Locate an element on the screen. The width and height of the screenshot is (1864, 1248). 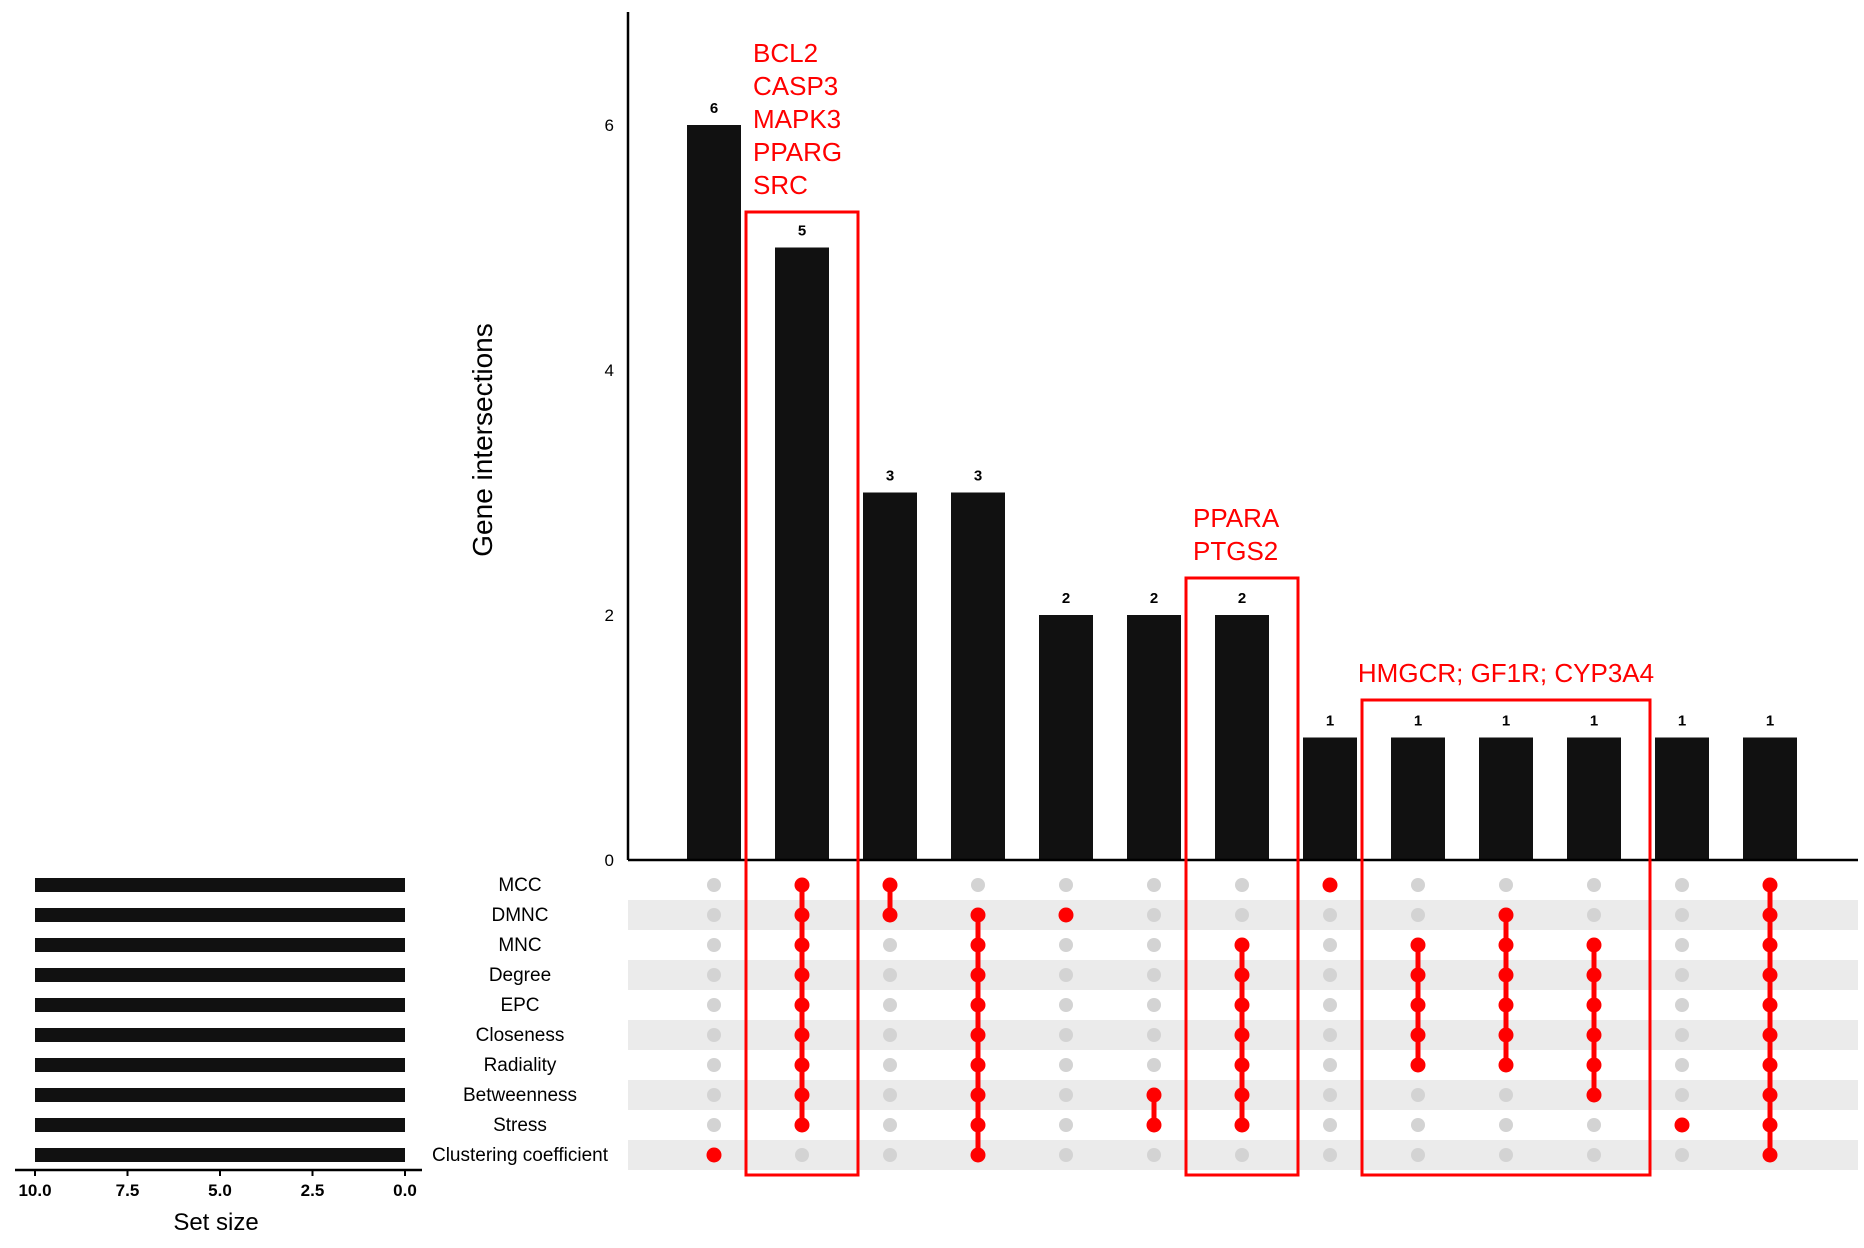
highlight-annotation-text: CASP3 is located at coordinates (795, 86).